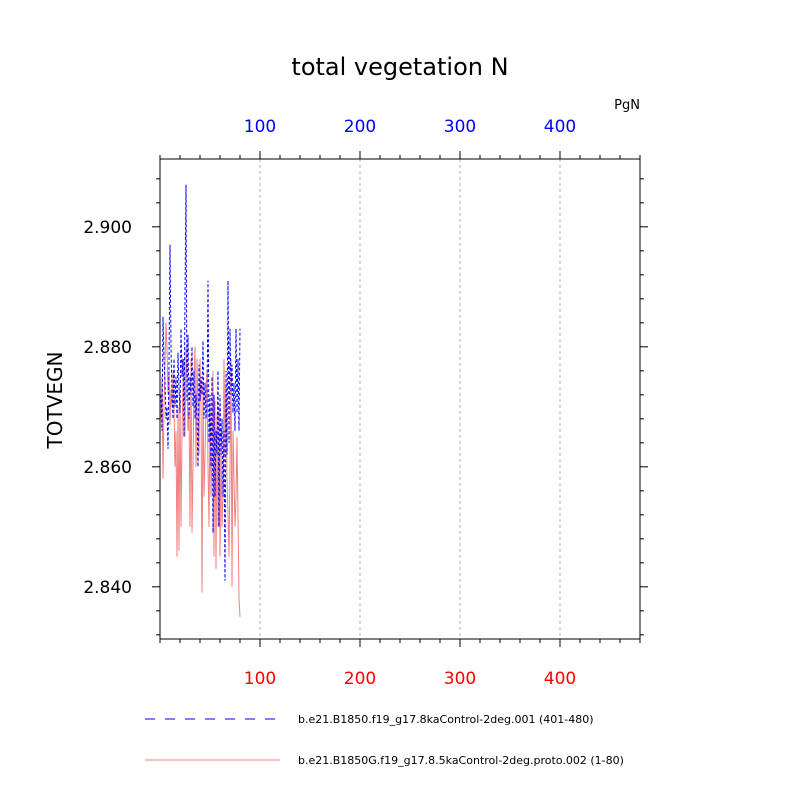 This screenshot has height=800, width=800. Describe the element at coordinates (107, 468) in the screenshot. I see `y-tick-label: 2.860` at that location.